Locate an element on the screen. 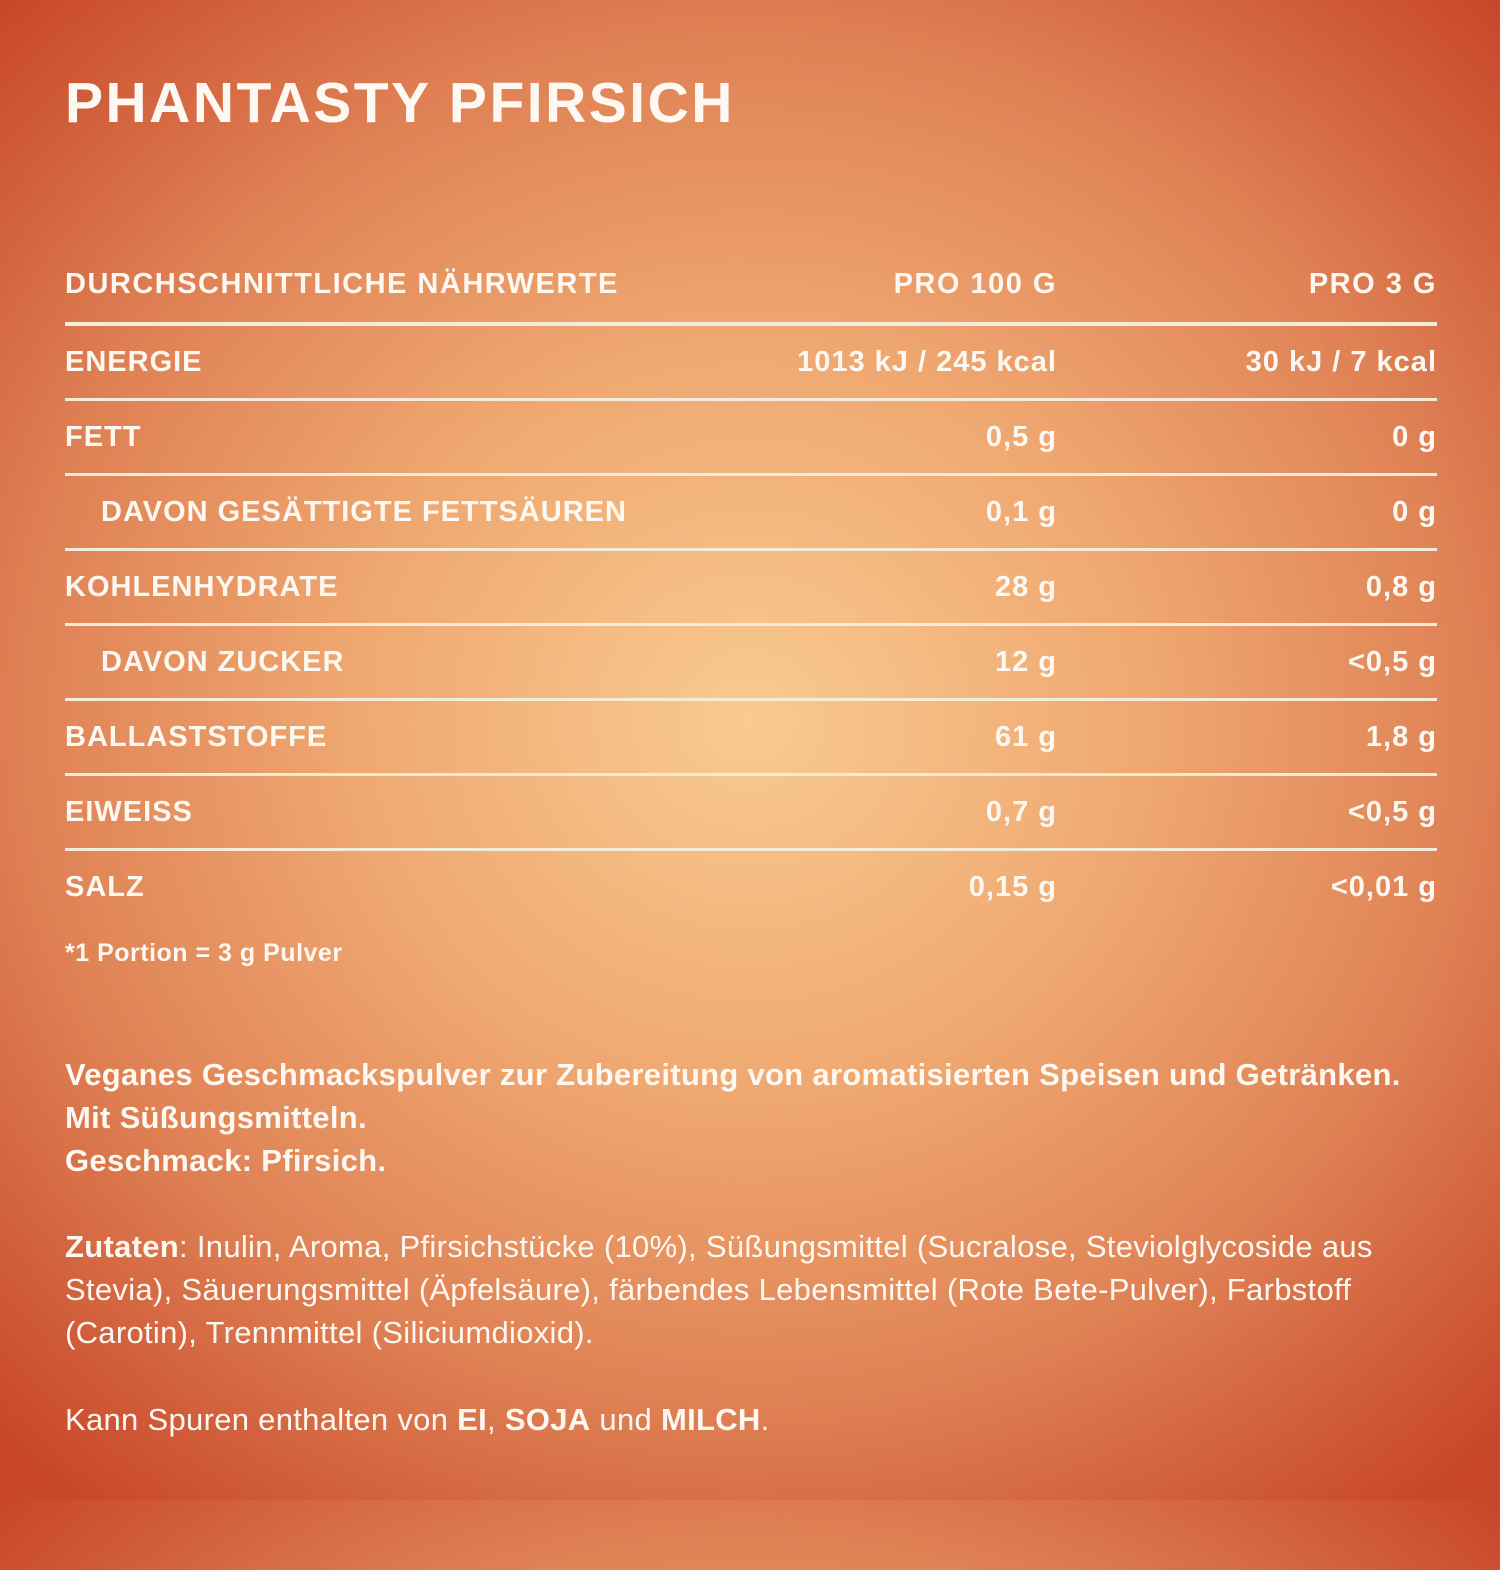  table-row-zucker: DAVON ZUCKER 12 g <0,5 g is located at coordinates (751, 663).